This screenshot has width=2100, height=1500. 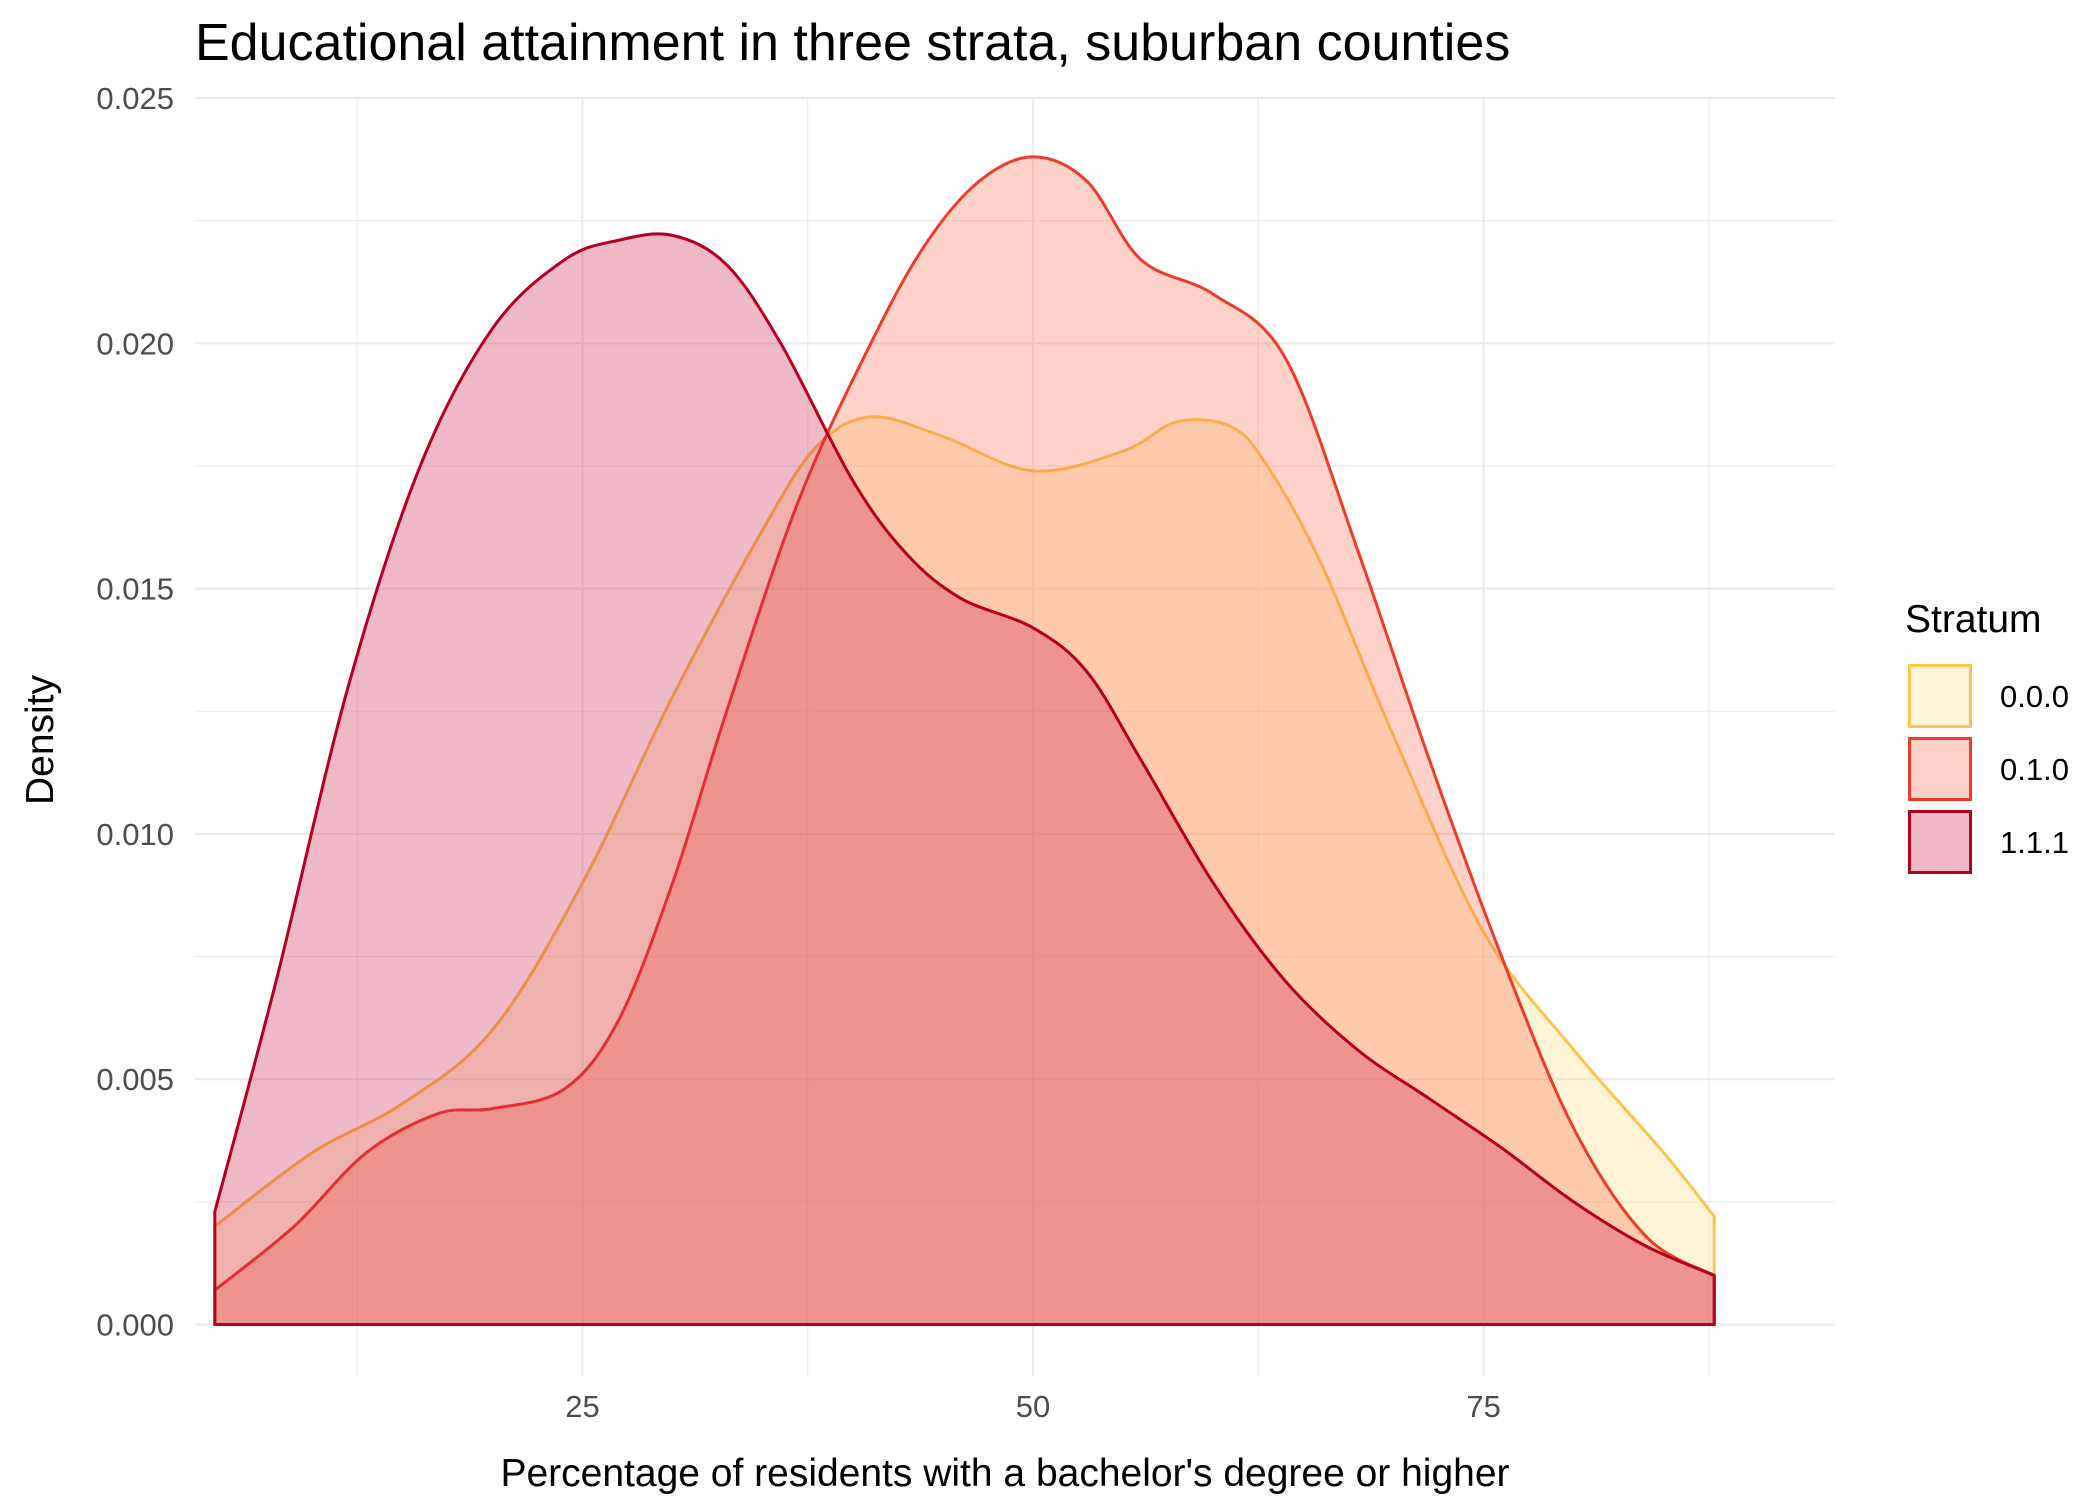 I want to click on legend-item: 1.1.1, so click(x=1988, y=842).